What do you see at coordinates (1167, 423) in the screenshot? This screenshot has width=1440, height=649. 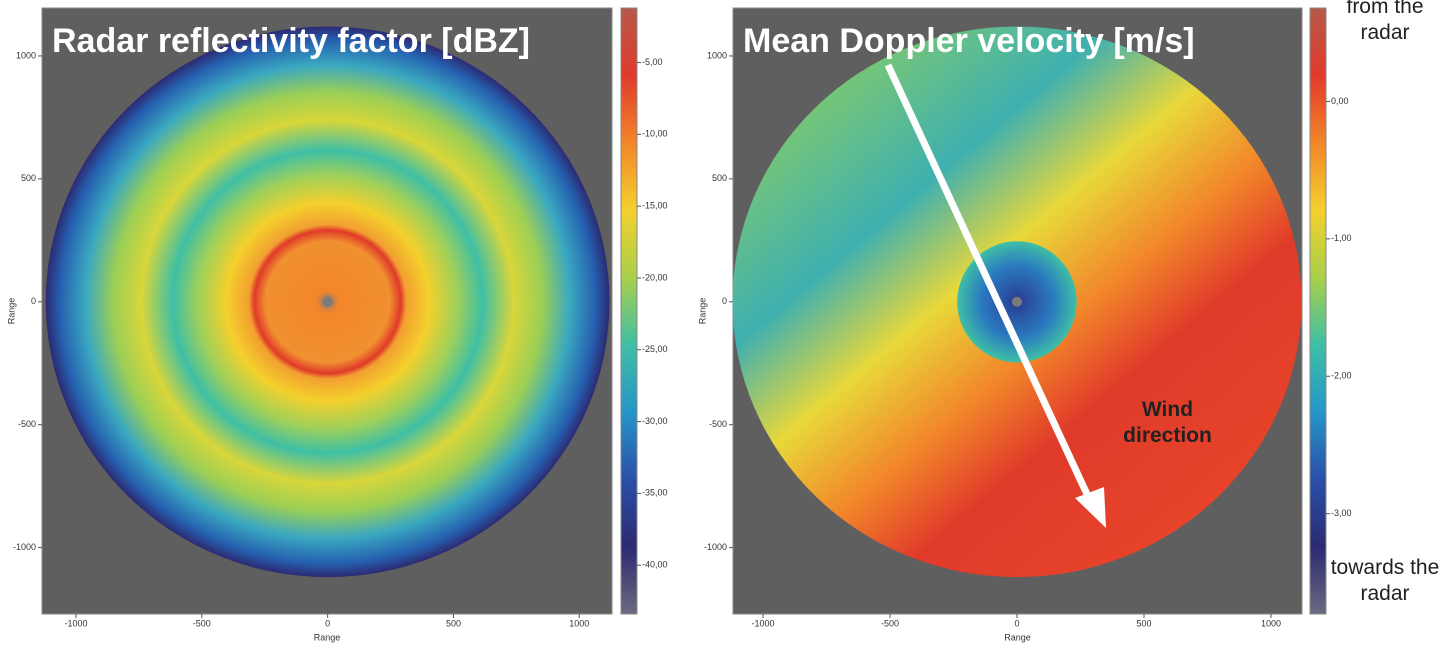 I see `annotation-arrow: Wind direction` at bounding box center [1167, 423].